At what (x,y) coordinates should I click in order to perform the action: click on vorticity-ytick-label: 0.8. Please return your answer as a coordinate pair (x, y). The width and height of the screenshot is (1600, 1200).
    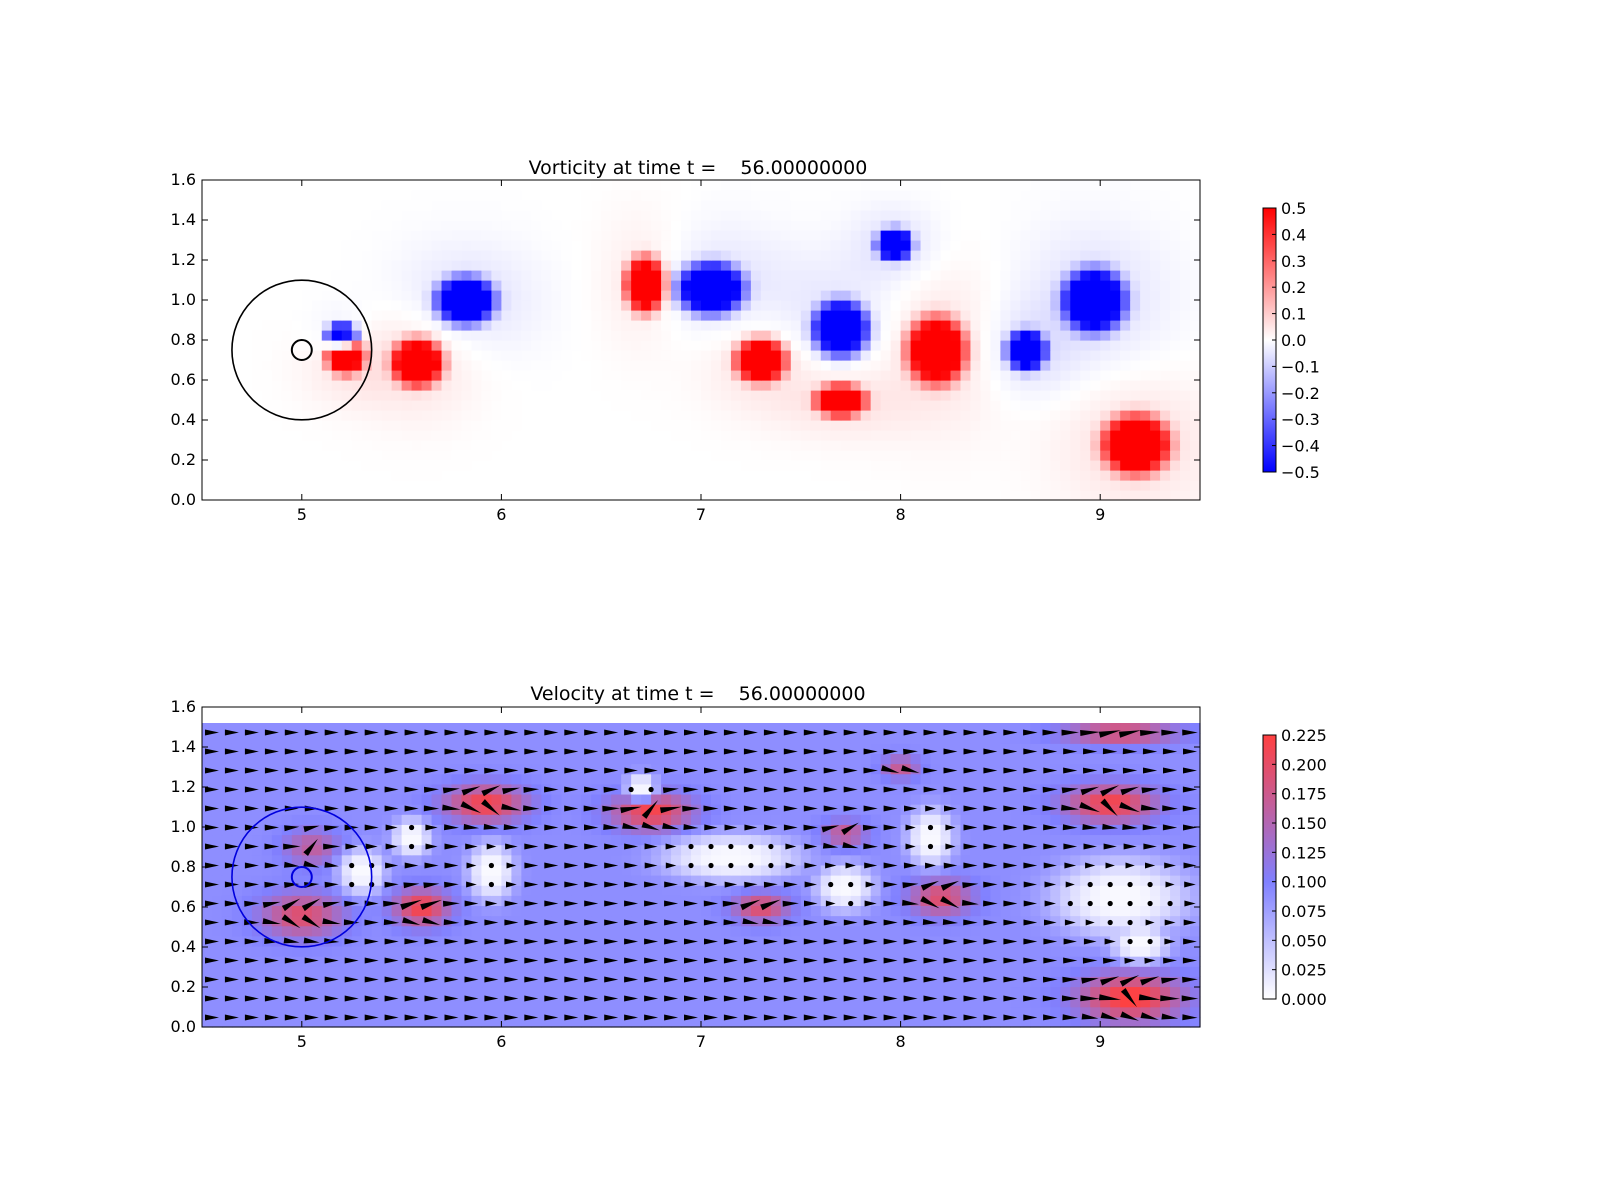
    Looking at the image, I should click on (183, 339).